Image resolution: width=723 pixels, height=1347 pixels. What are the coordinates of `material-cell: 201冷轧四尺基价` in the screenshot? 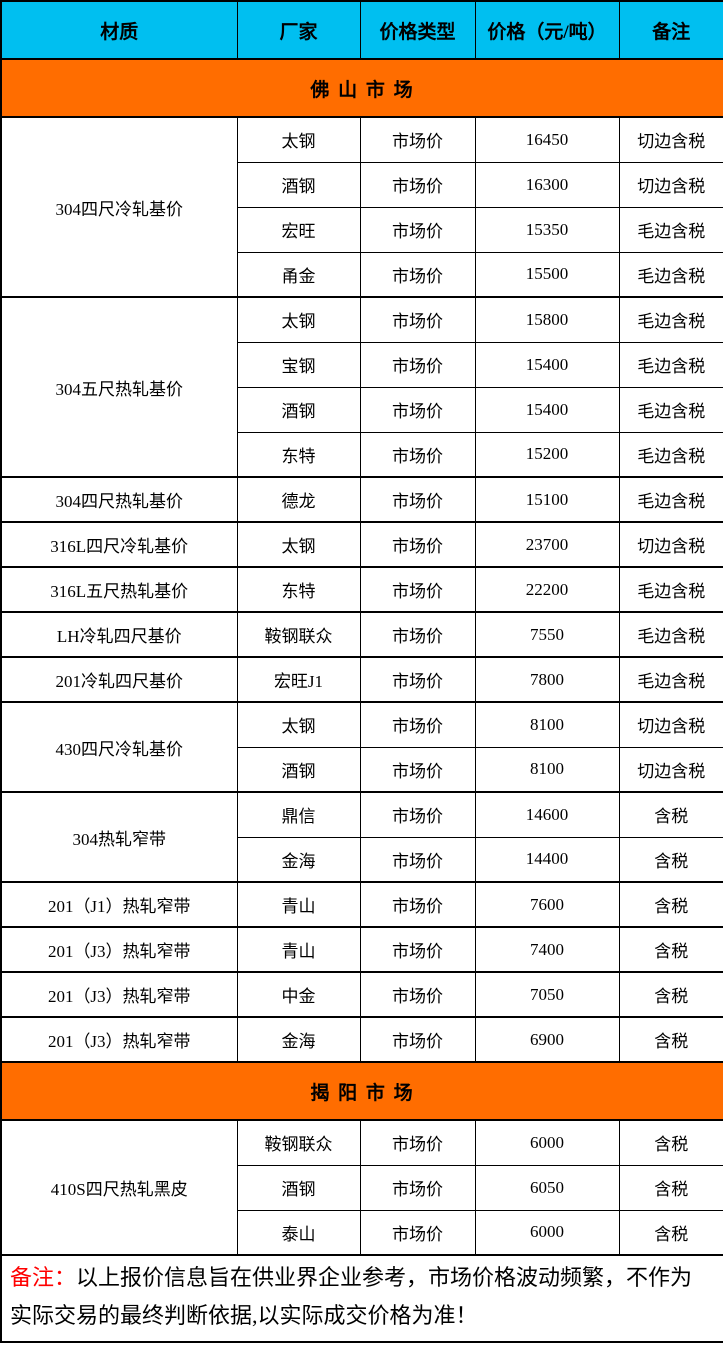 It's located at (119, 679).